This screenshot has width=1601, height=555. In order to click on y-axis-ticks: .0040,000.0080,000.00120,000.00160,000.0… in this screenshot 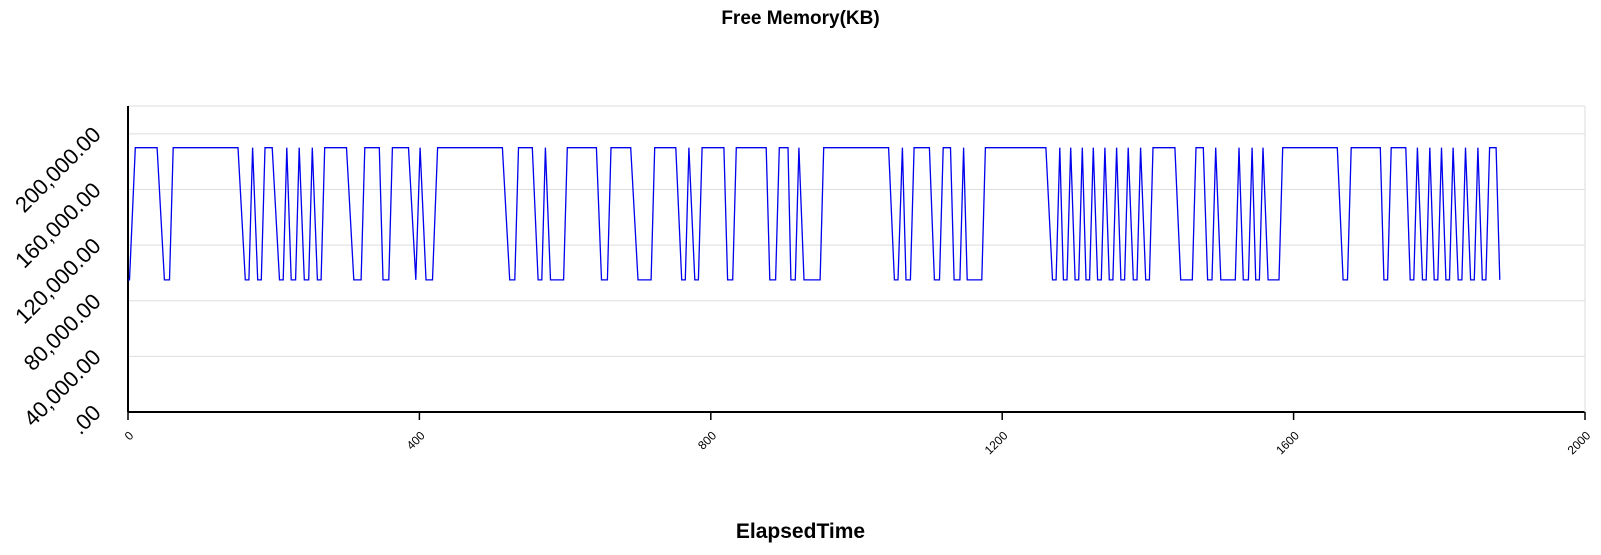, I will do `click(58, 280)`.